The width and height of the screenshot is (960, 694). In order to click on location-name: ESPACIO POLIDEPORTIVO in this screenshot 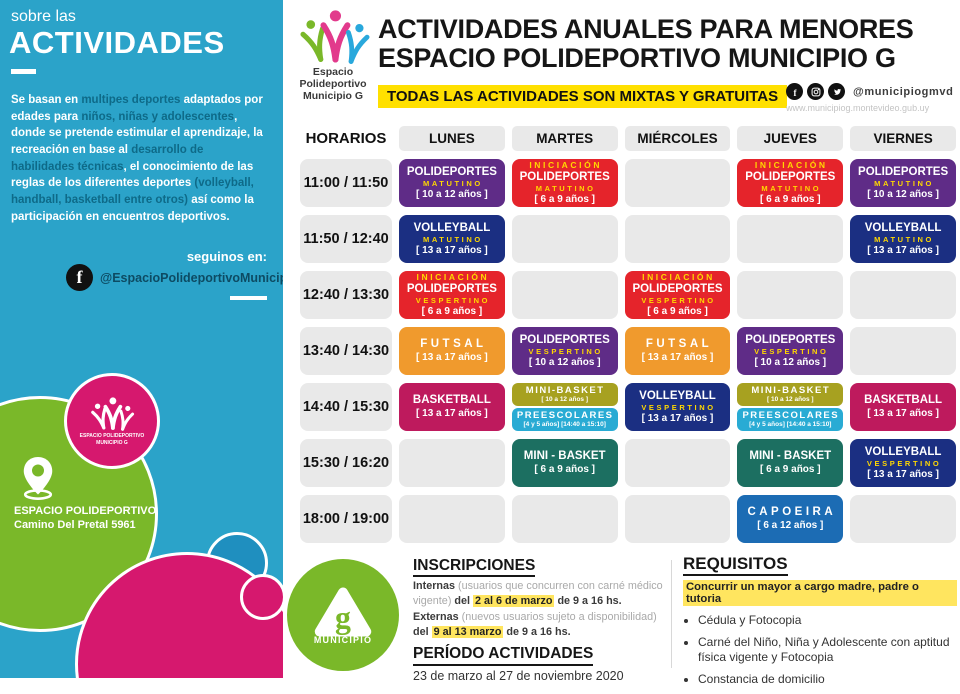, I will do `click(85, 511)`.